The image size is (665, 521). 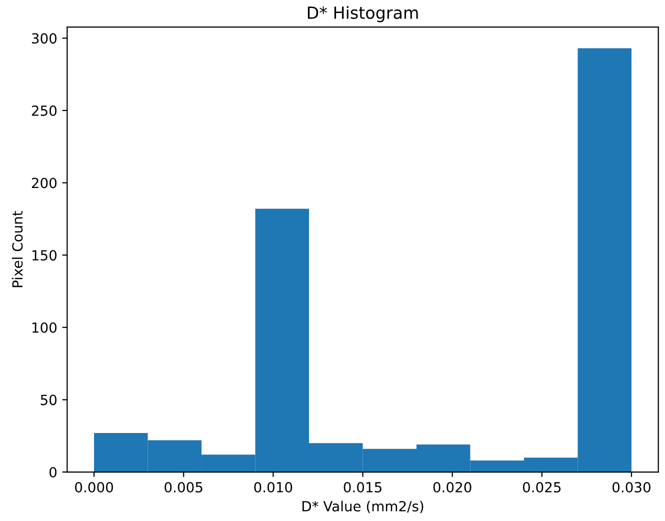 I want to click on chart-title: D* Histogram, so click(x=363, y=14).